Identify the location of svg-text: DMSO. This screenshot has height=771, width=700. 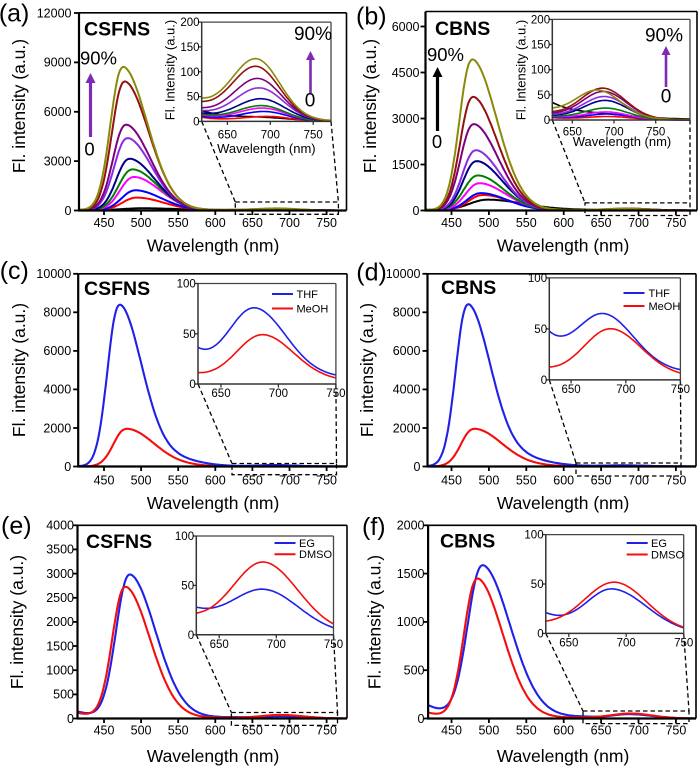
(315, 555).